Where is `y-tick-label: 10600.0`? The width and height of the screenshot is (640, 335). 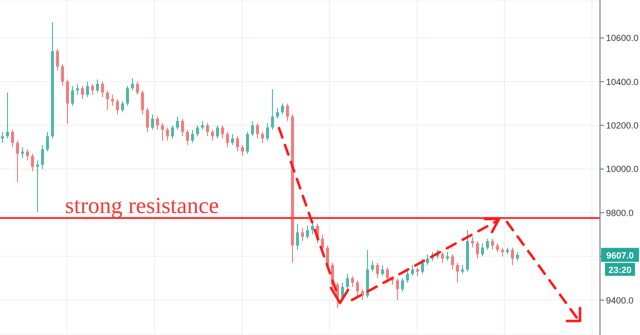 y-tick-label: 10600.0 is located at coordinates (622, 38).